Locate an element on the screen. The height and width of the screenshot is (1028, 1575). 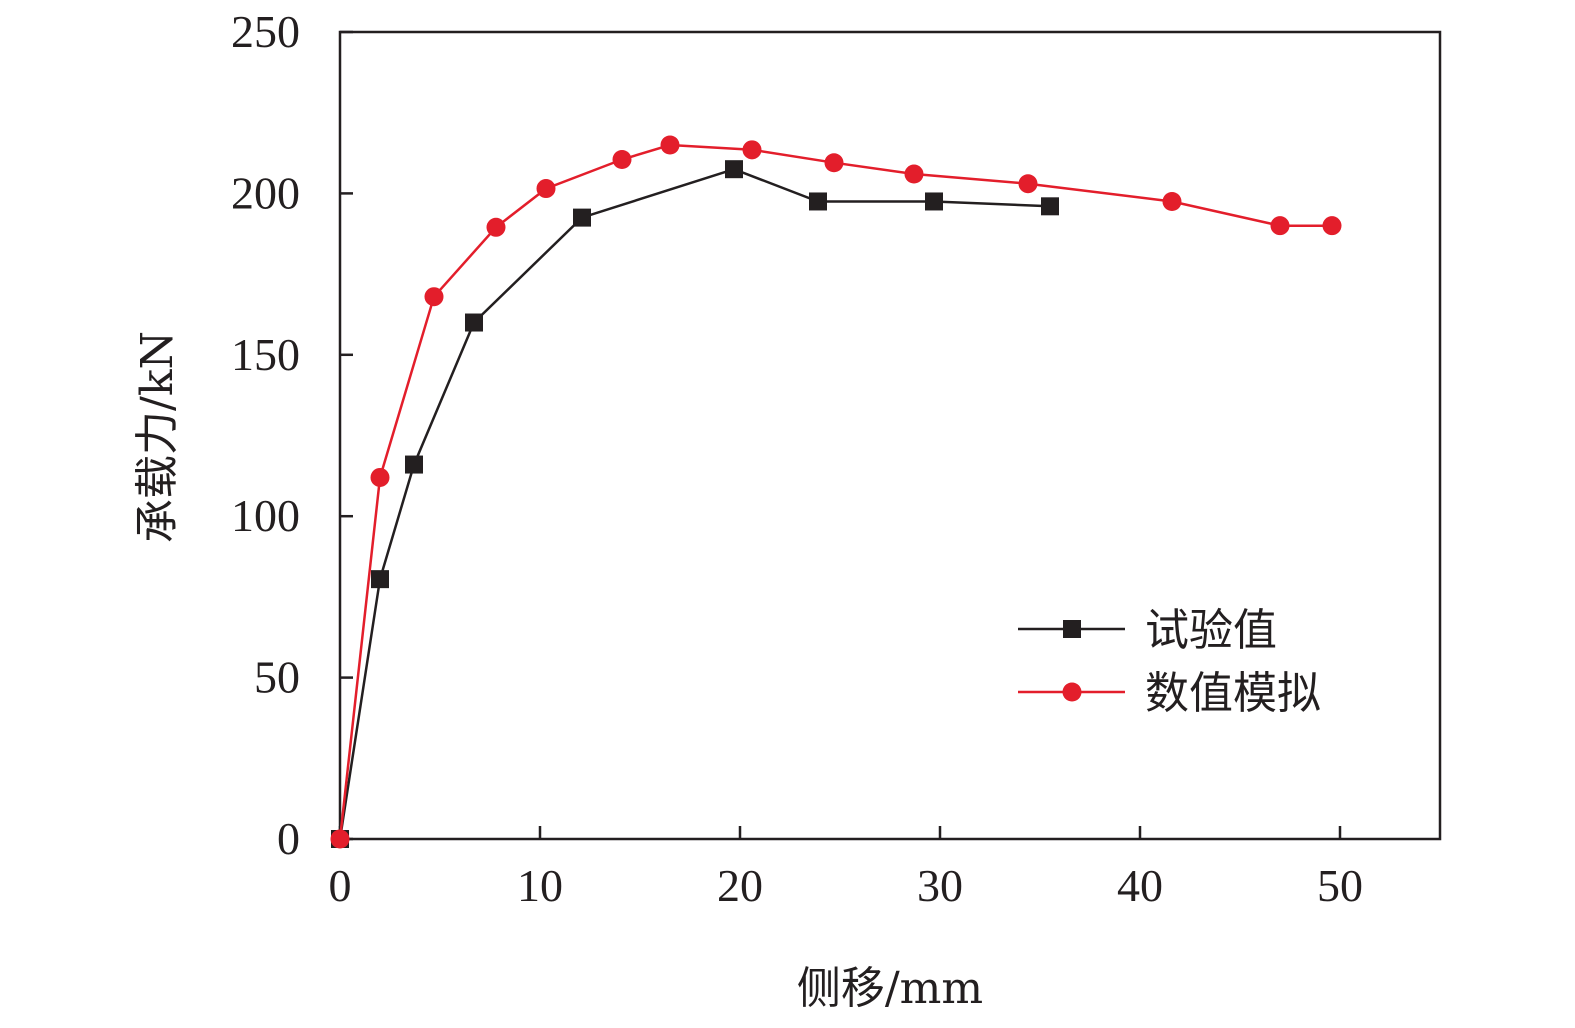
x-tick-label: 40 is located at coordinates (1140, 885).